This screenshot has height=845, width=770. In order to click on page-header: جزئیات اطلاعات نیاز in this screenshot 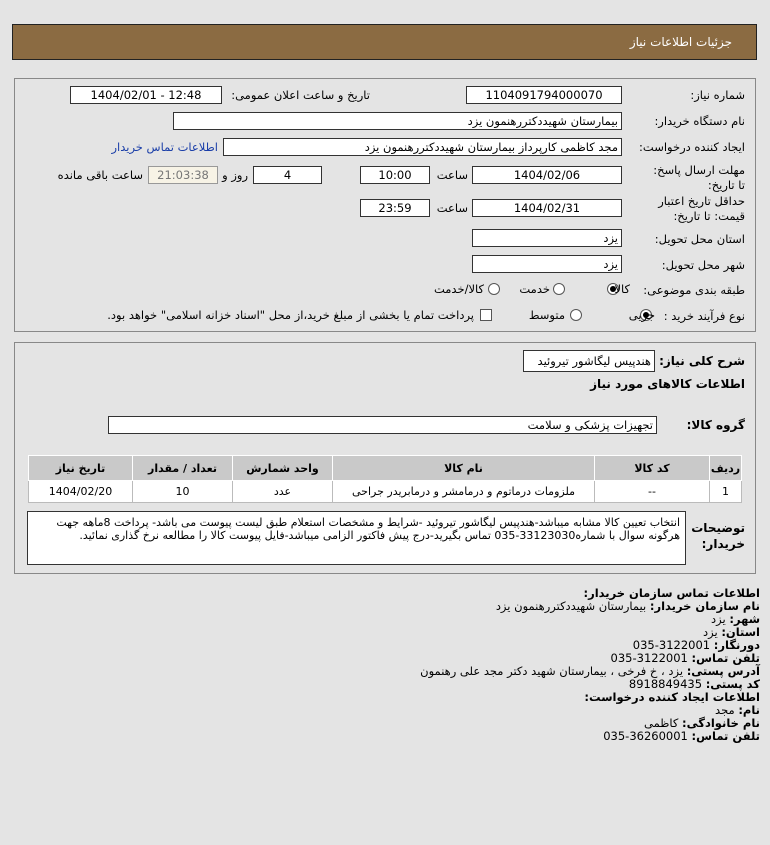, I will do `click(384, 42)`.